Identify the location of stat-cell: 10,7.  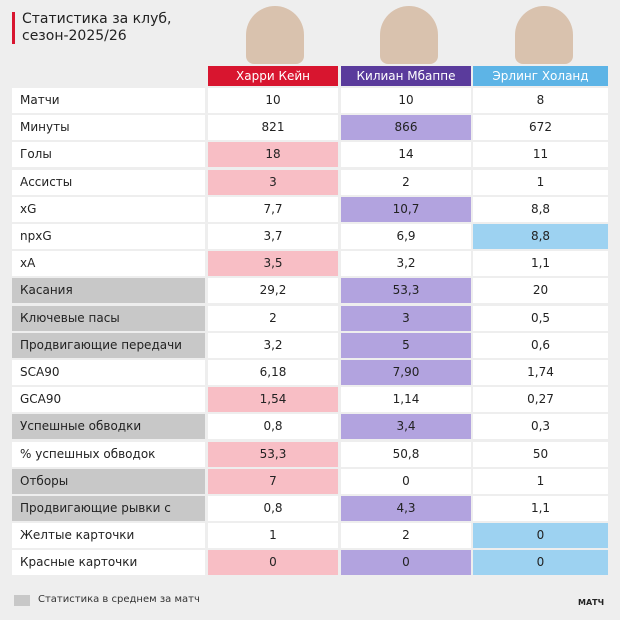
(406, 209).